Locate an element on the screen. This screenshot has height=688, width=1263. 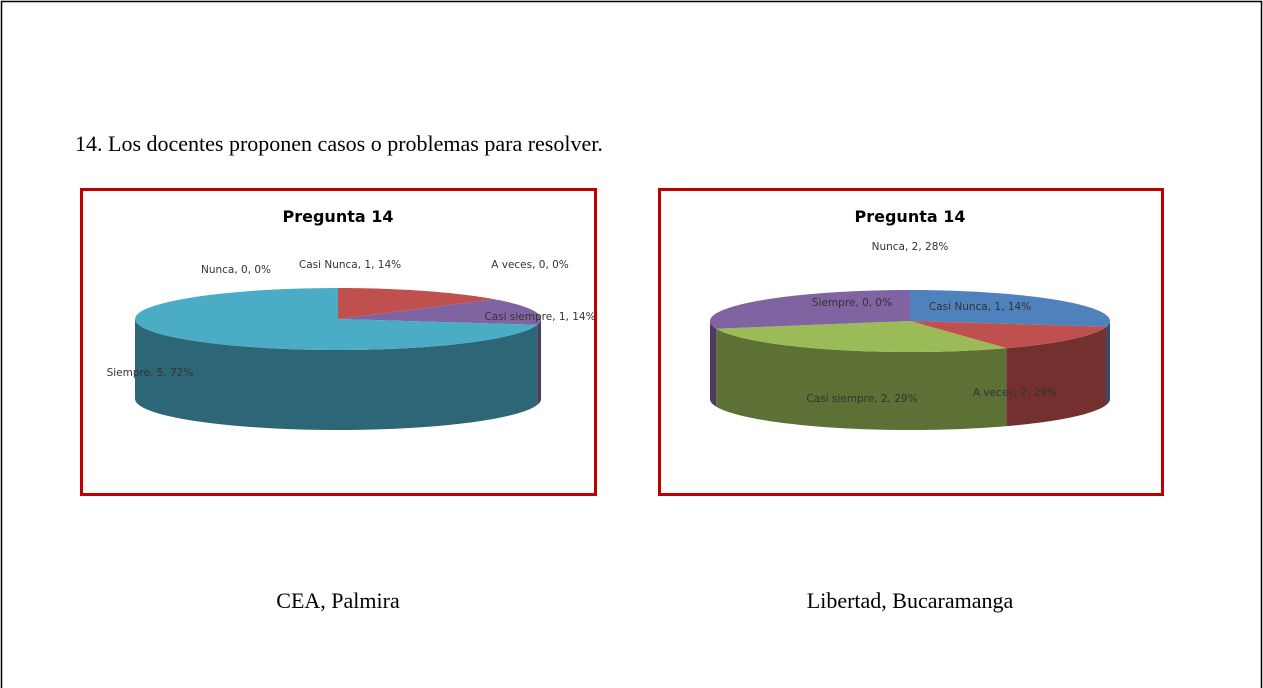
data-label: Nunca, 0, 0% is located at coordinates (236, 270).